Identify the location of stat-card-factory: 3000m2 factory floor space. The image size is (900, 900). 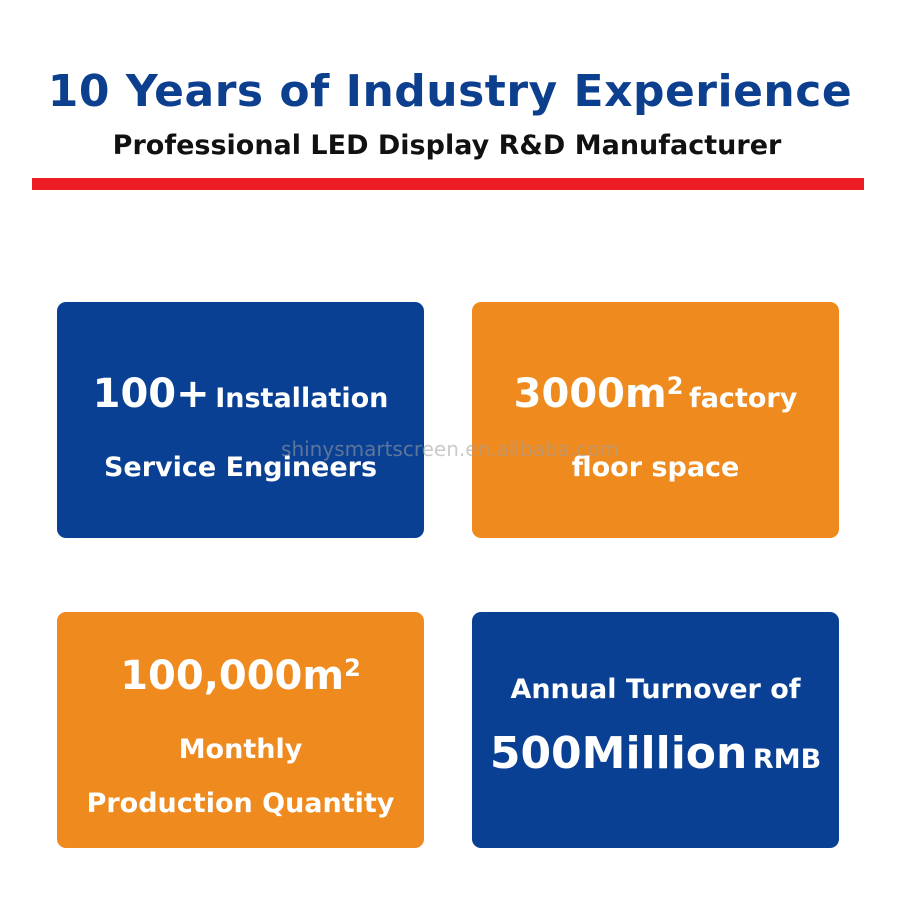
(655, 420).